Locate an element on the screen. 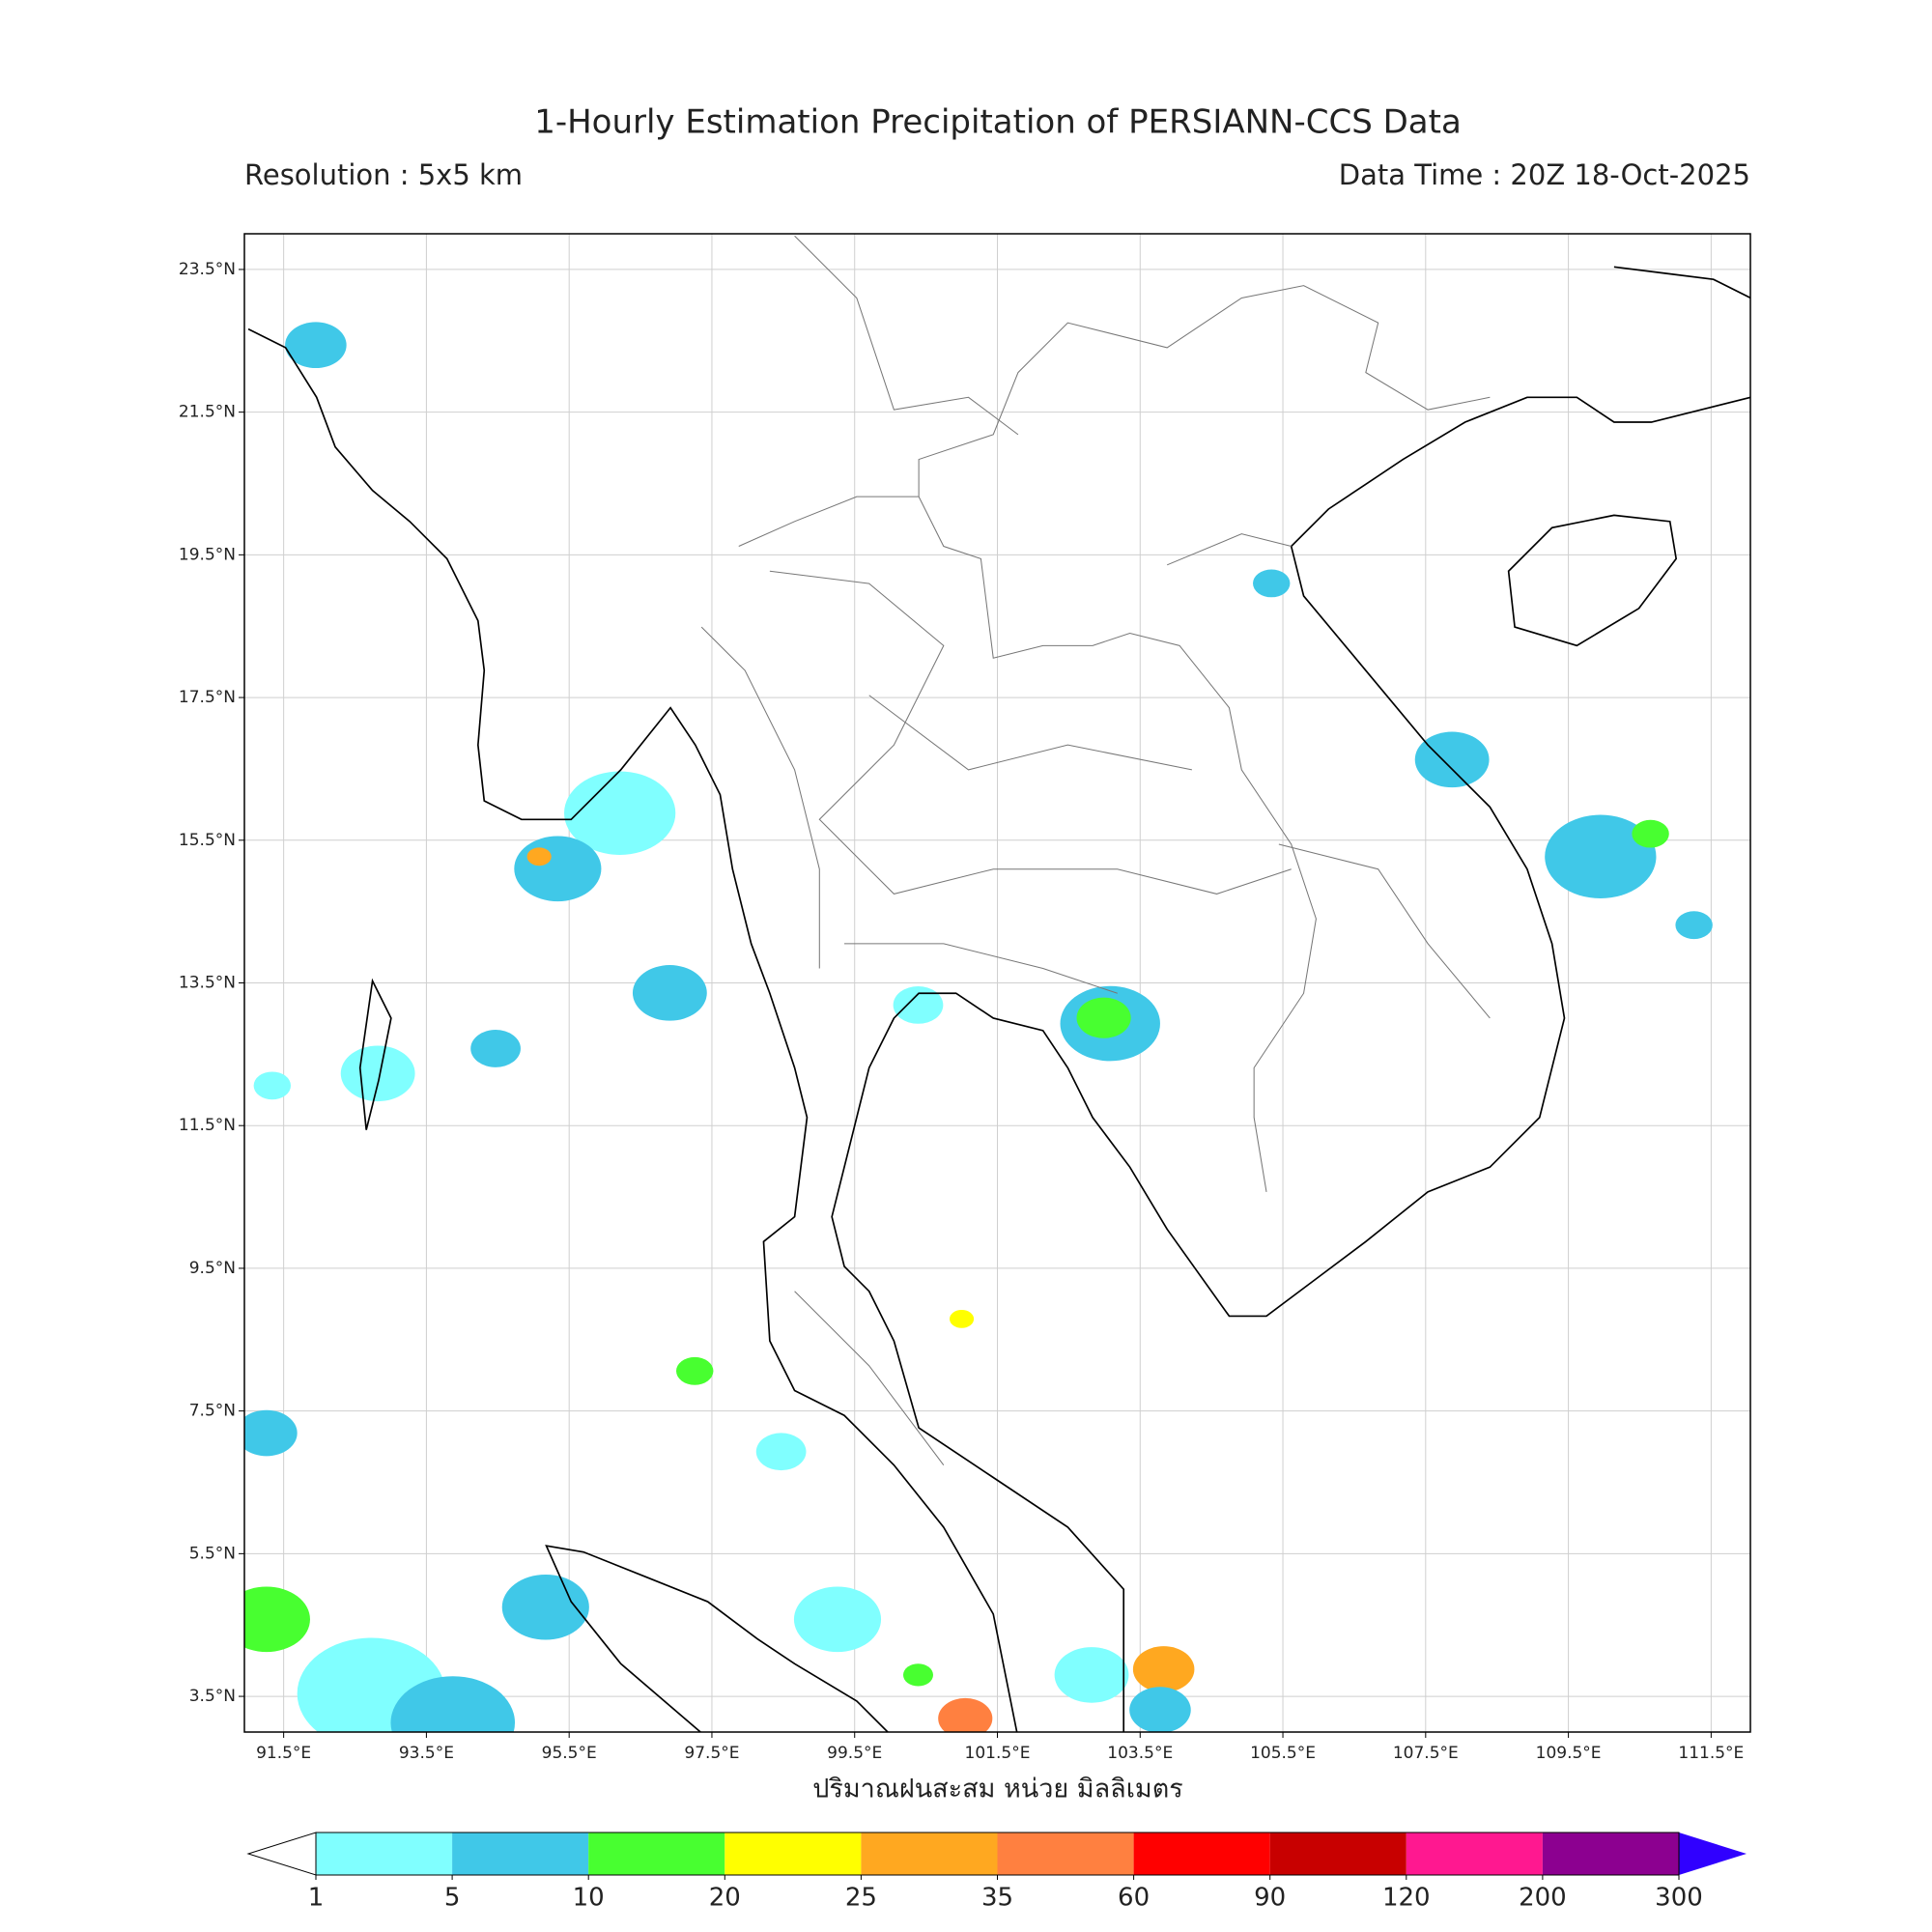  y-tick-label: 9.5°N is located at coordinates (212, 1268).